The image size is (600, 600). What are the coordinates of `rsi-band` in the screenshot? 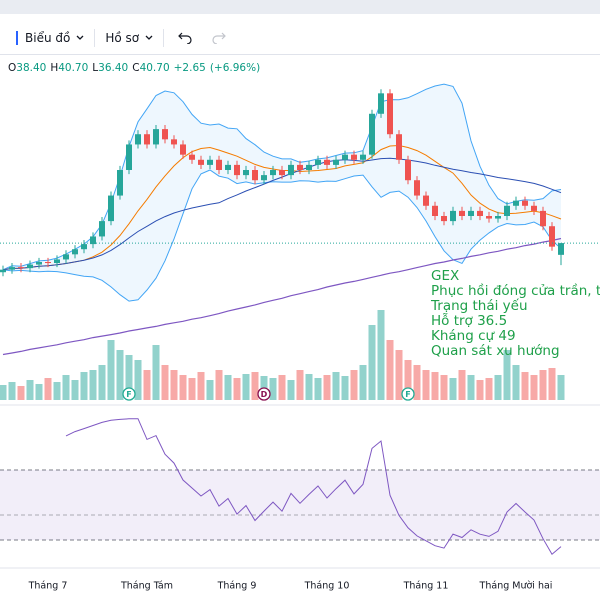 It's located at (300, 505).